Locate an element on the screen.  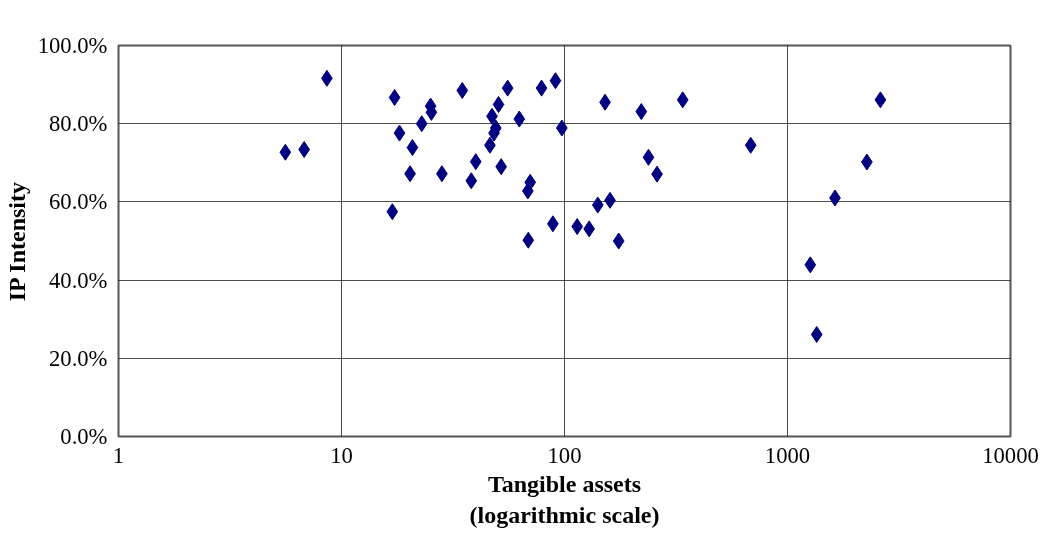
y-tick-label: 20.0% is located at coordinates (78, 358).